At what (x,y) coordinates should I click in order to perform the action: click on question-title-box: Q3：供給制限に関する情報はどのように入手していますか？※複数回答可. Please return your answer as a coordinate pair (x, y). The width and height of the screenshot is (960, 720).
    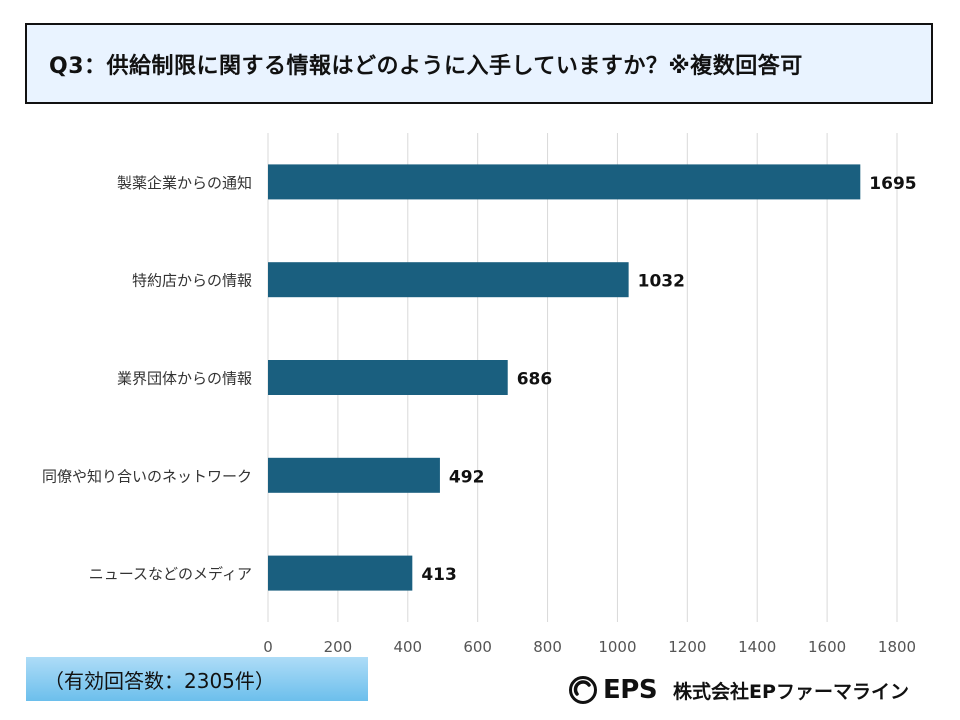
    Looking at the image, I should click on (479, 63).